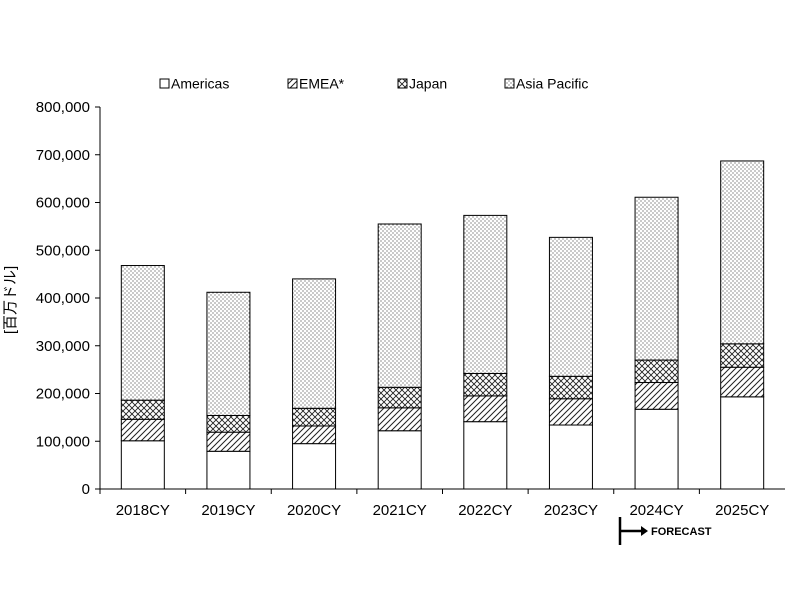 The image size is (800, 605). Describe the element at coordinates (656, 510) in the screenshot. I see `x-tick-label: 2024CY` at that location.